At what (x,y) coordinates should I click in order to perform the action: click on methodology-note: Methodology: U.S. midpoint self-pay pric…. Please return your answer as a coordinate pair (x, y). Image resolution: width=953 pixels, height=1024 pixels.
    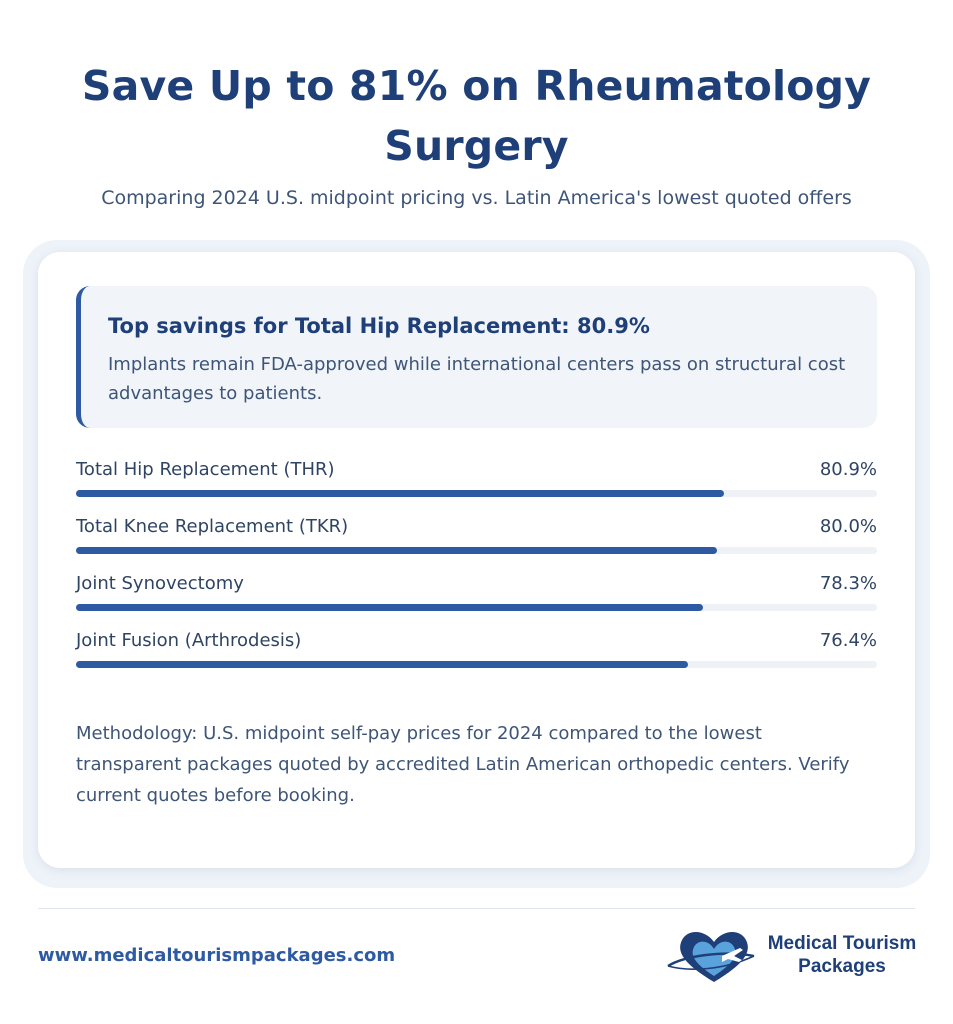
    Looking at the image, I should click on (463, 764).